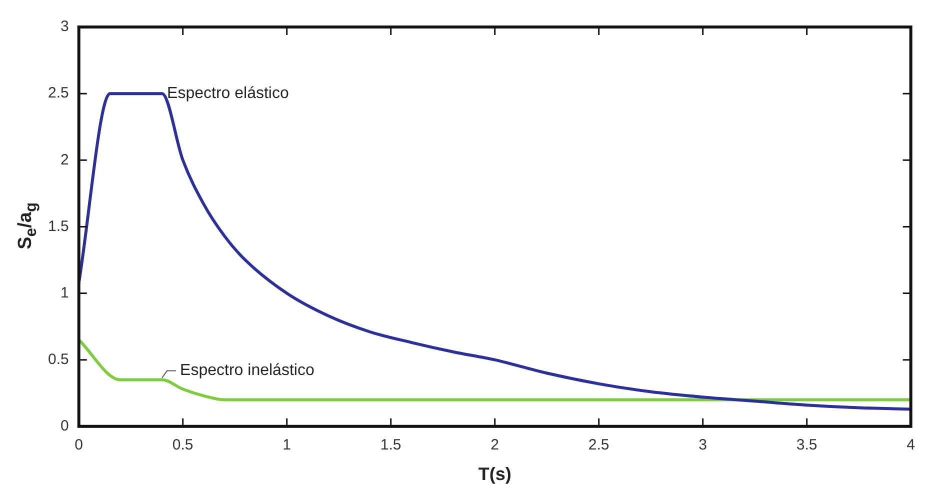  I want to click on x-tick-label: 1, so click(287, 445).